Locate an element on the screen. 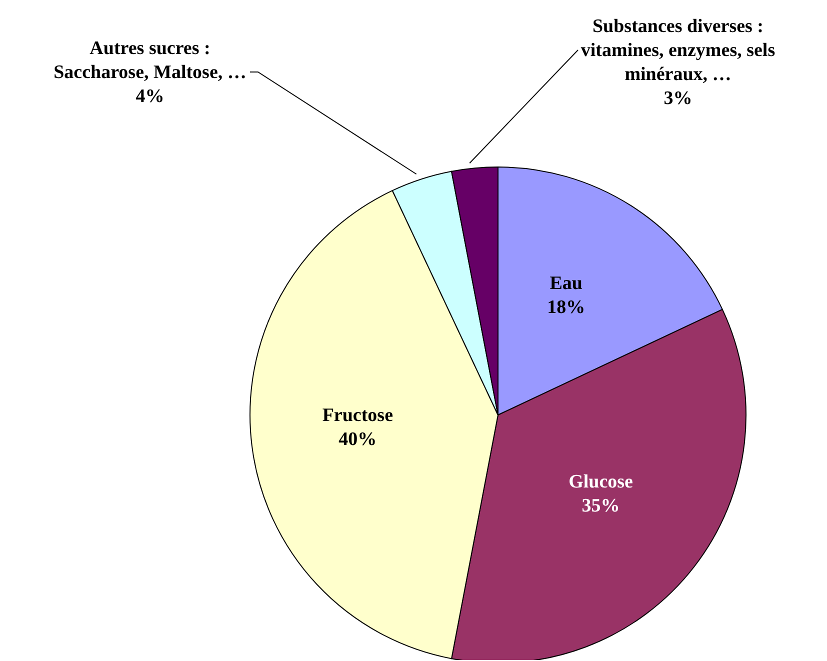  data-label: 40% is located at coordinates (357, 439).